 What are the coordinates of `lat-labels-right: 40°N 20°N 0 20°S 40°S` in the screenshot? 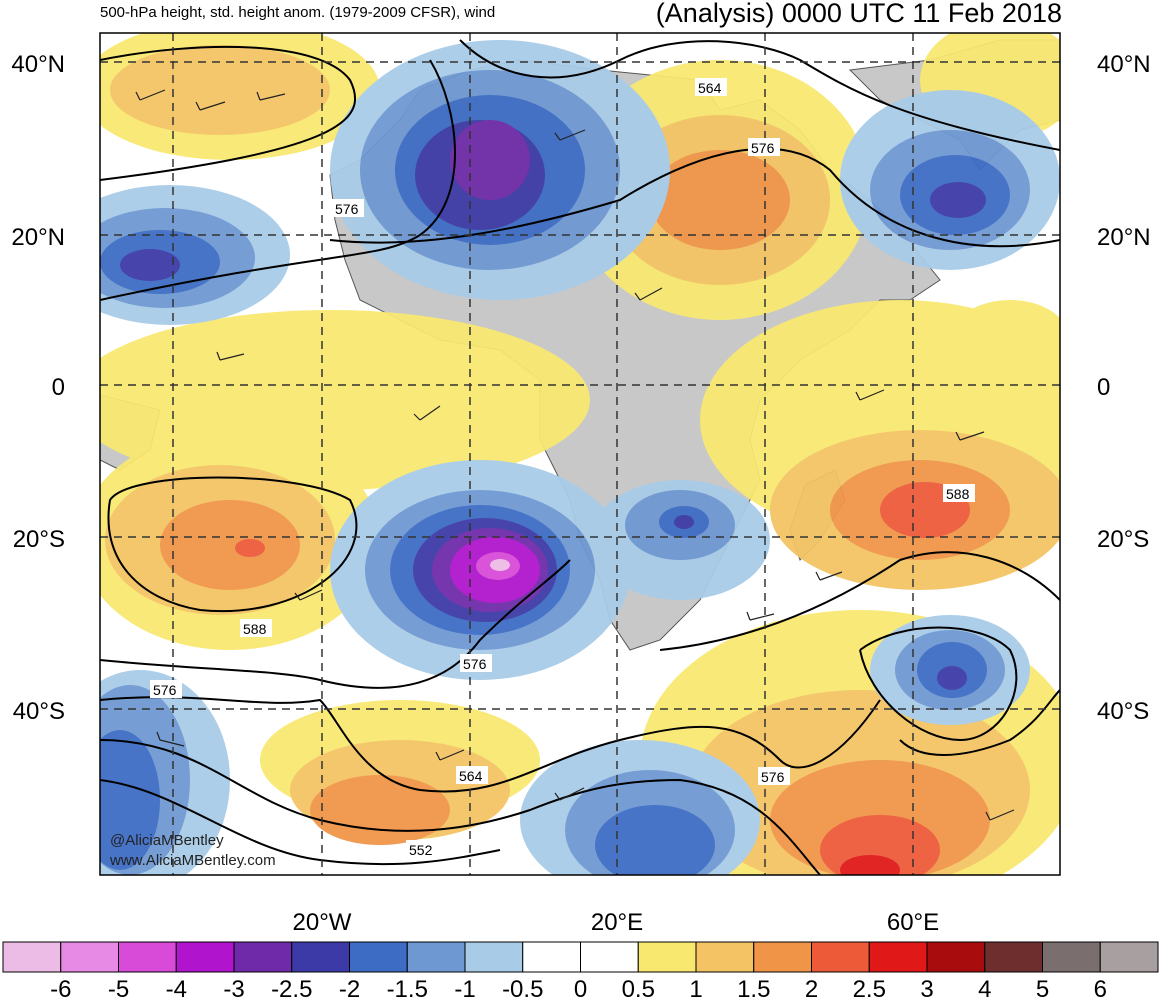 It's located at (1124, 388).